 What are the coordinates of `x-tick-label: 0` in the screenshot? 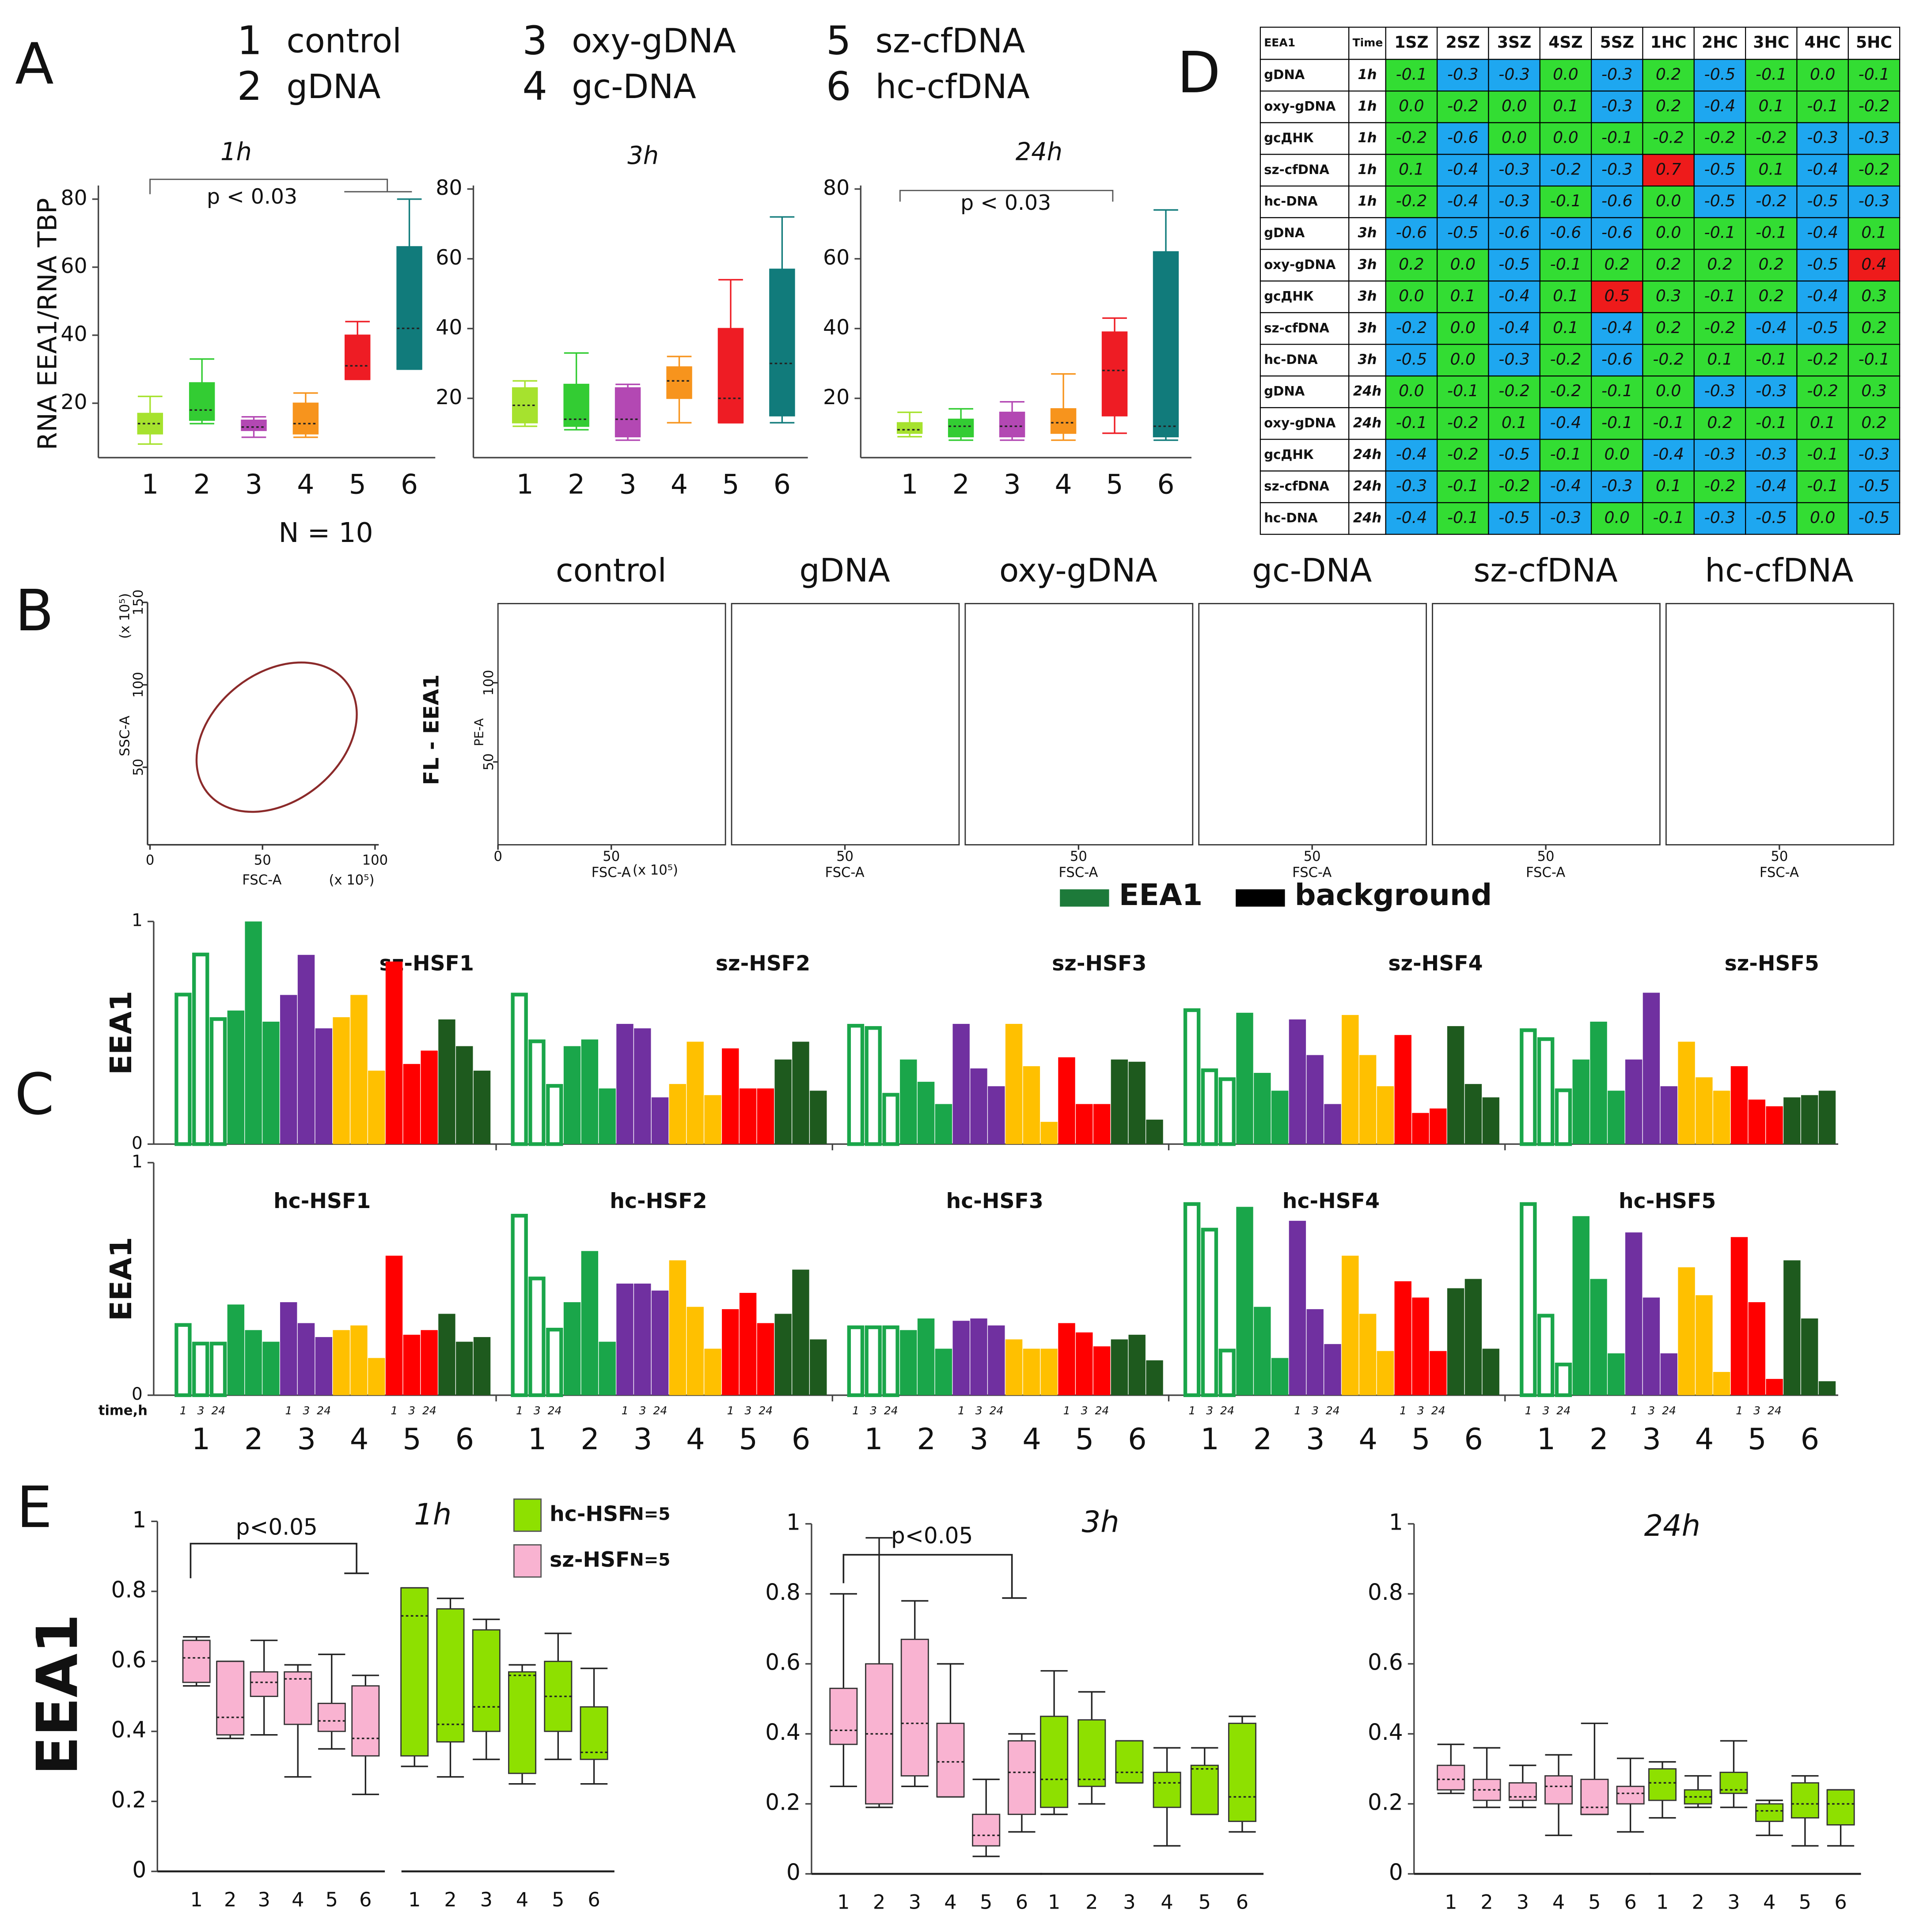 It's located at (497, 857).